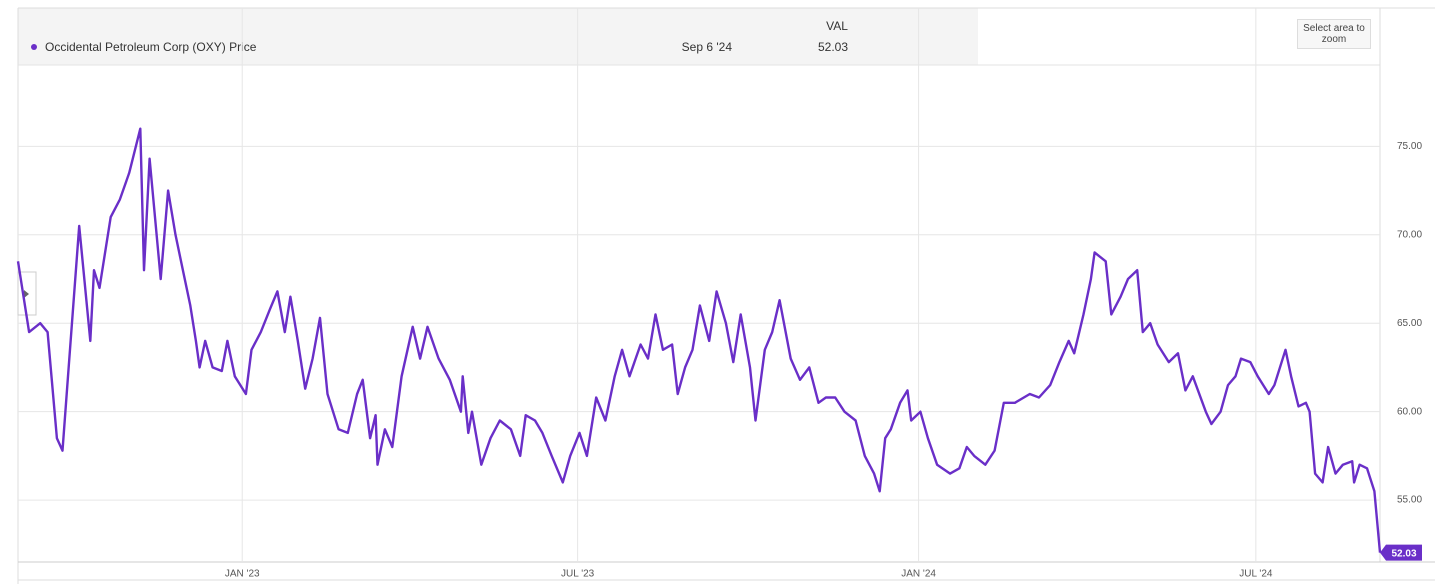 The height and width of the screenshot is (584, 1435). What do you see at coordinates (1256, 574) in the screenshot?
I see `x-tick-label: JUL '24` at bounding box center [1256, 574].